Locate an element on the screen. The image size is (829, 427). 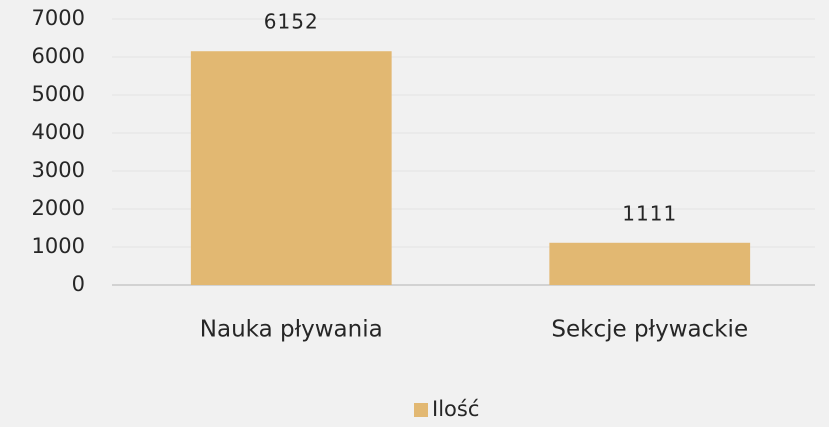
y-tick-label: 6000 is located at coordinates (58, 56).